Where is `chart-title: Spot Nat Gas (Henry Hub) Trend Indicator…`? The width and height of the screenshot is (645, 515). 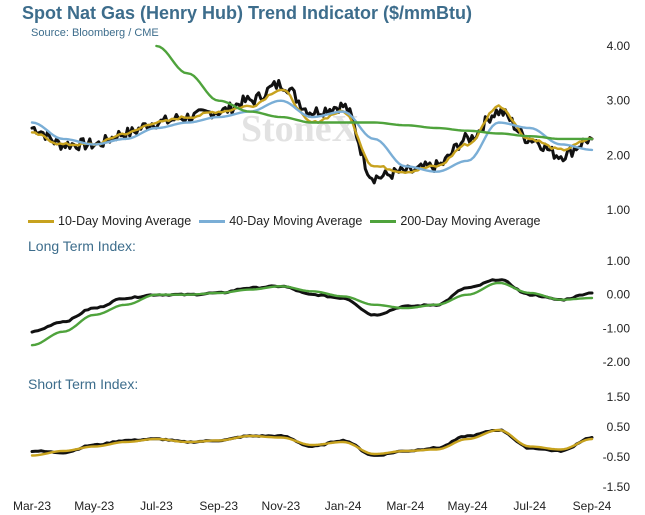
chart-title: Spot Nat Gas (Henry Hub) Trend Indicator… is located at coordinates (247, 13).